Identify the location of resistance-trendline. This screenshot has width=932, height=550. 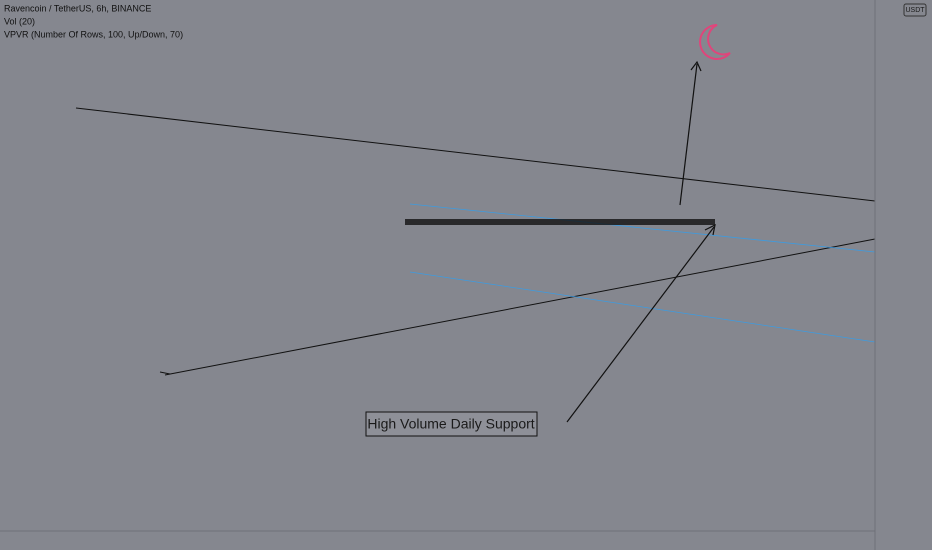
(475, 154).